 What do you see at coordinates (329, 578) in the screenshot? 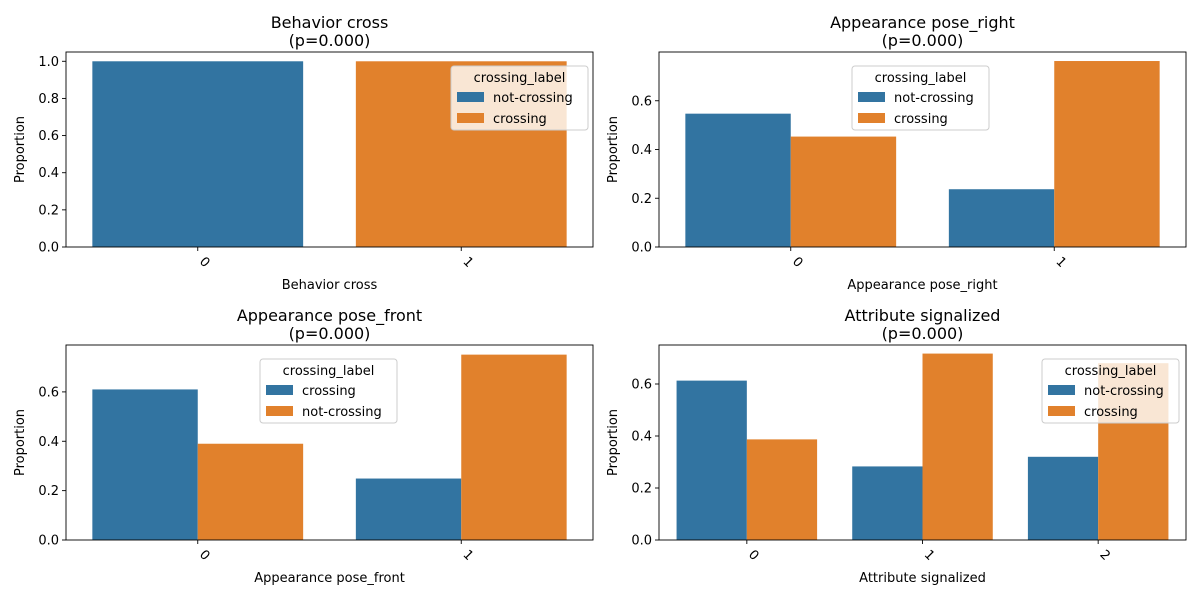
I see `x-axis-label: Appearance pose_front` at bounding box center [329, 578].